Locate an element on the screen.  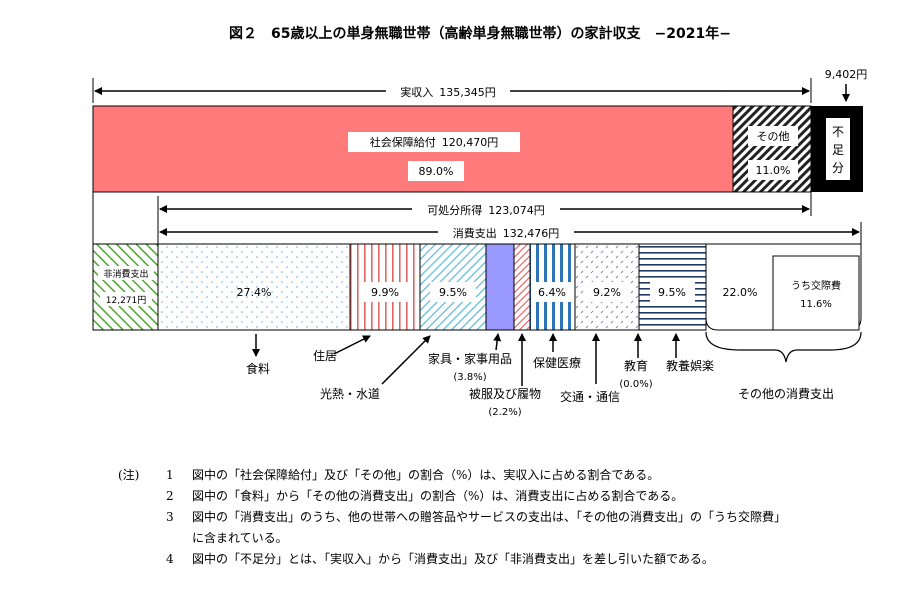
deficit-char-1: 不 is located at coordinates (838, 132).